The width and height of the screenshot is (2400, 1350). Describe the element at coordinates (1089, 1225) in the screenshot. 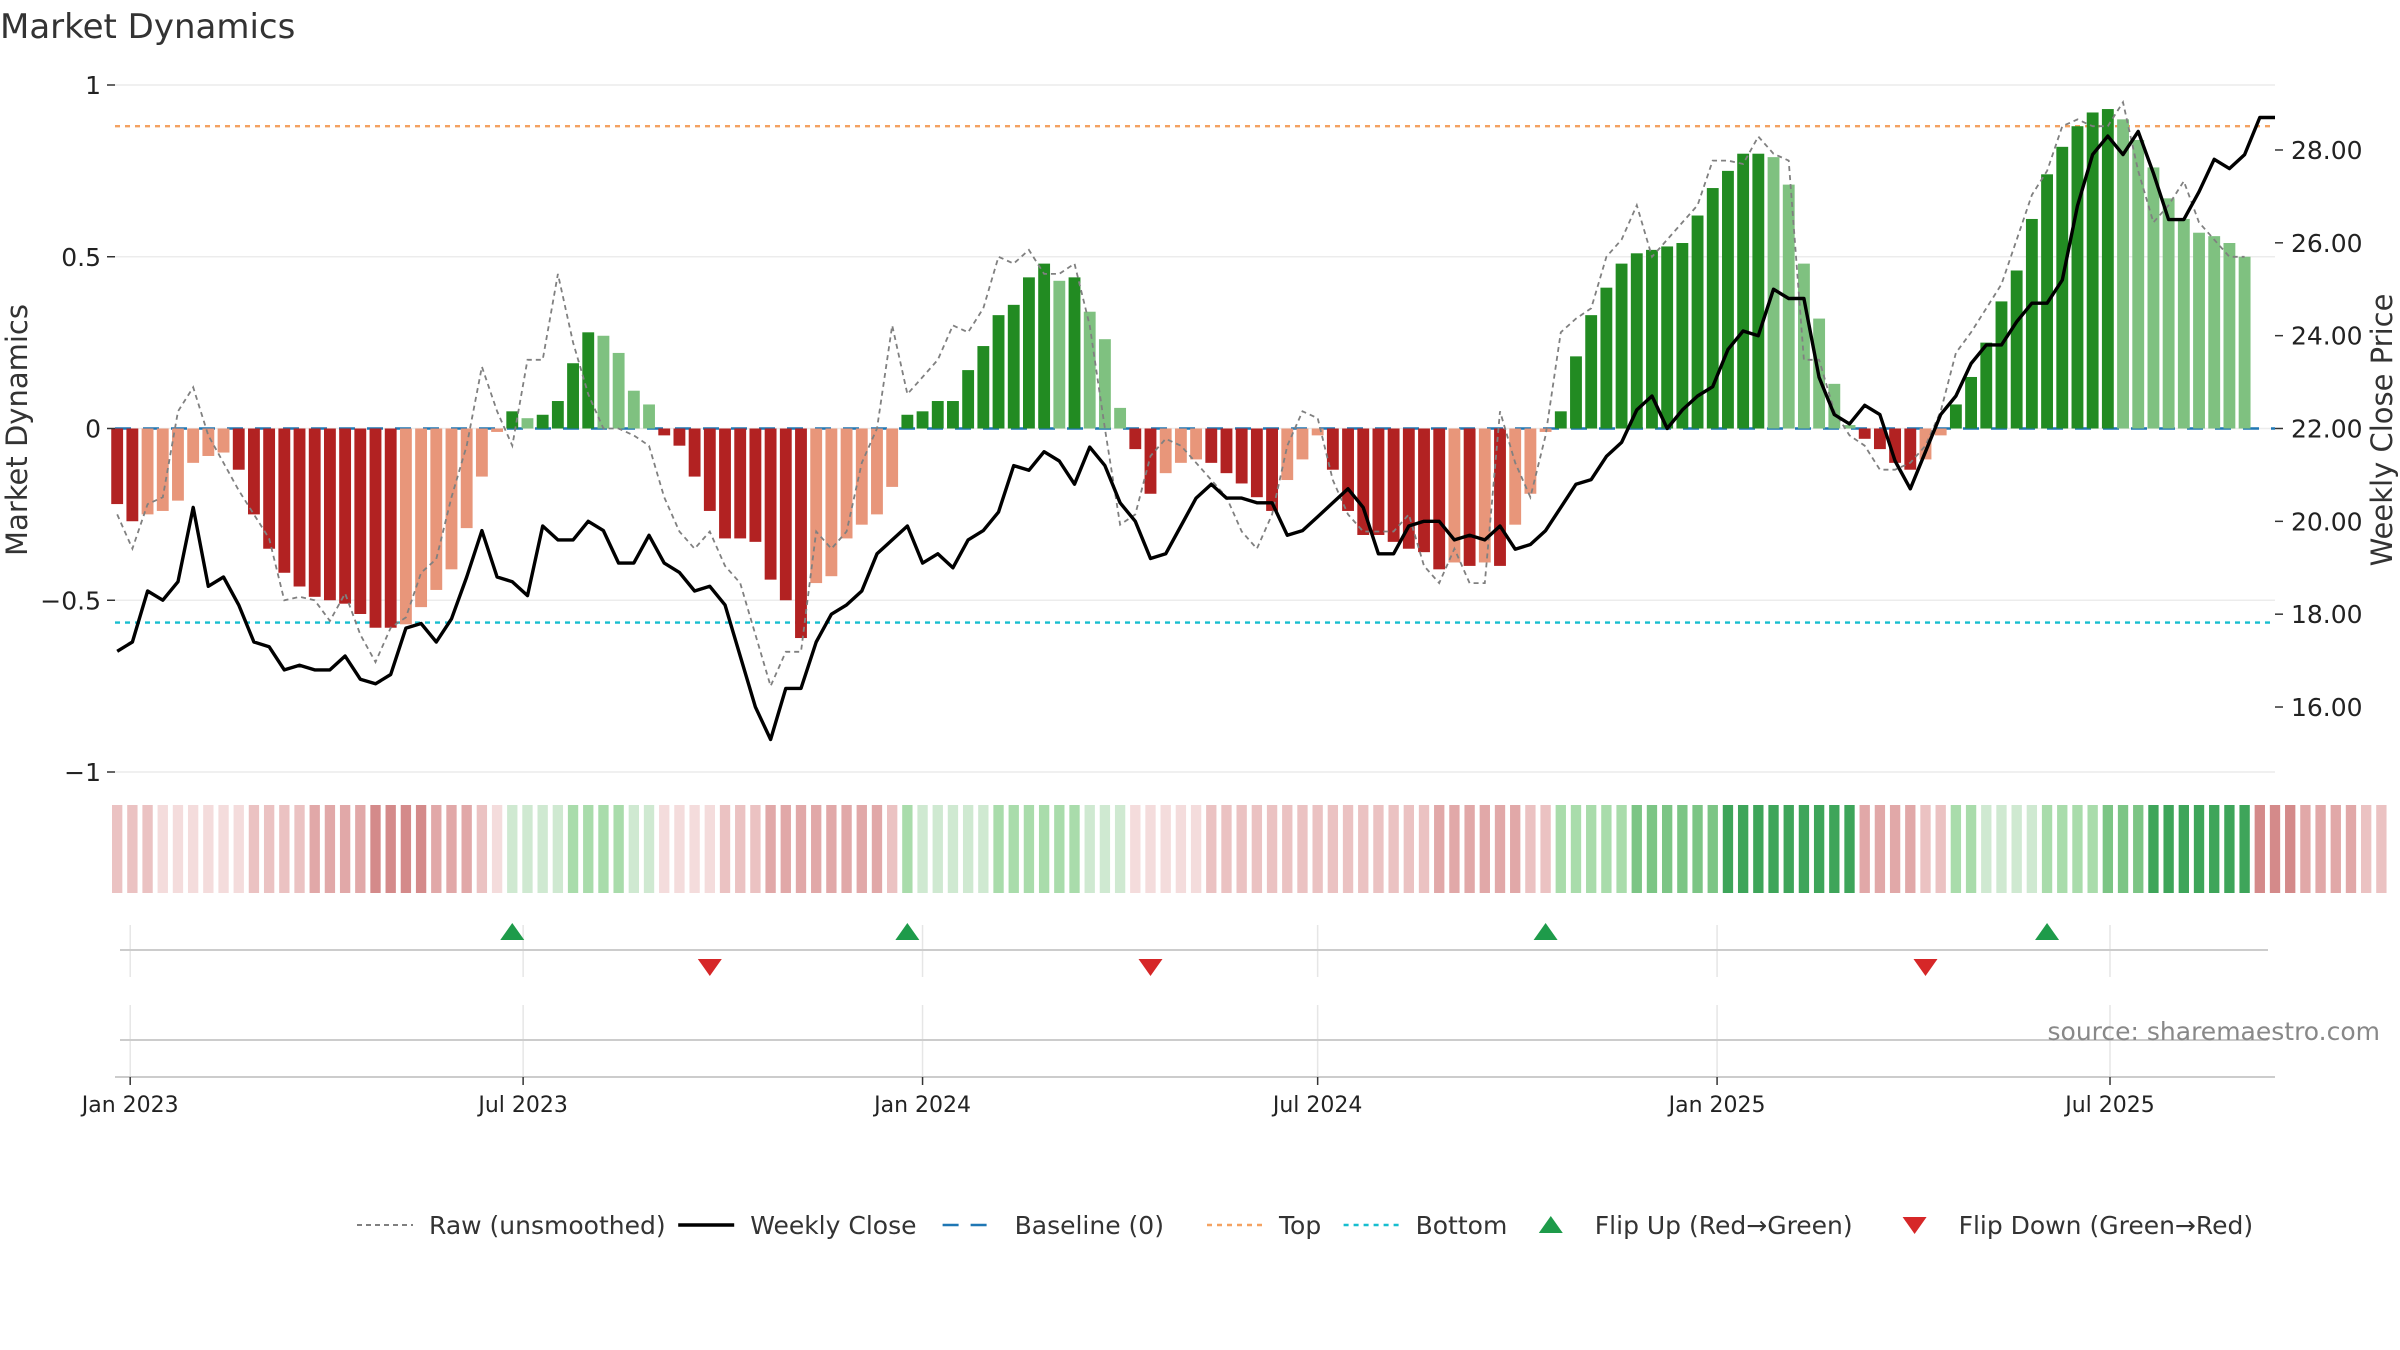

I see `legend-label: Baseline (0)` at that location.